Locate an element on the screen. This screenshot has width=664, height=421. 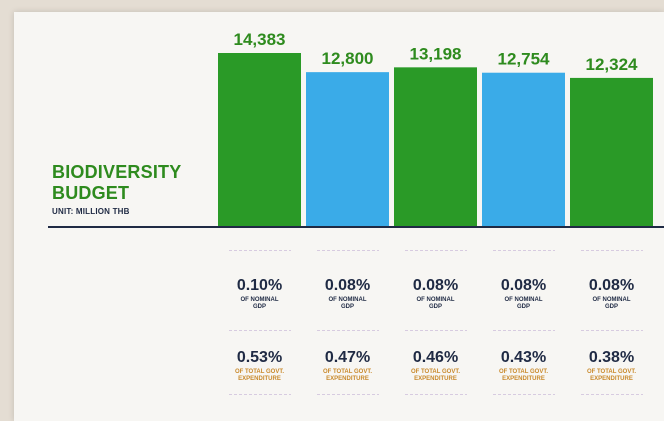
expenditure-share-value: 0.46% is located at coordinates (435, 357).